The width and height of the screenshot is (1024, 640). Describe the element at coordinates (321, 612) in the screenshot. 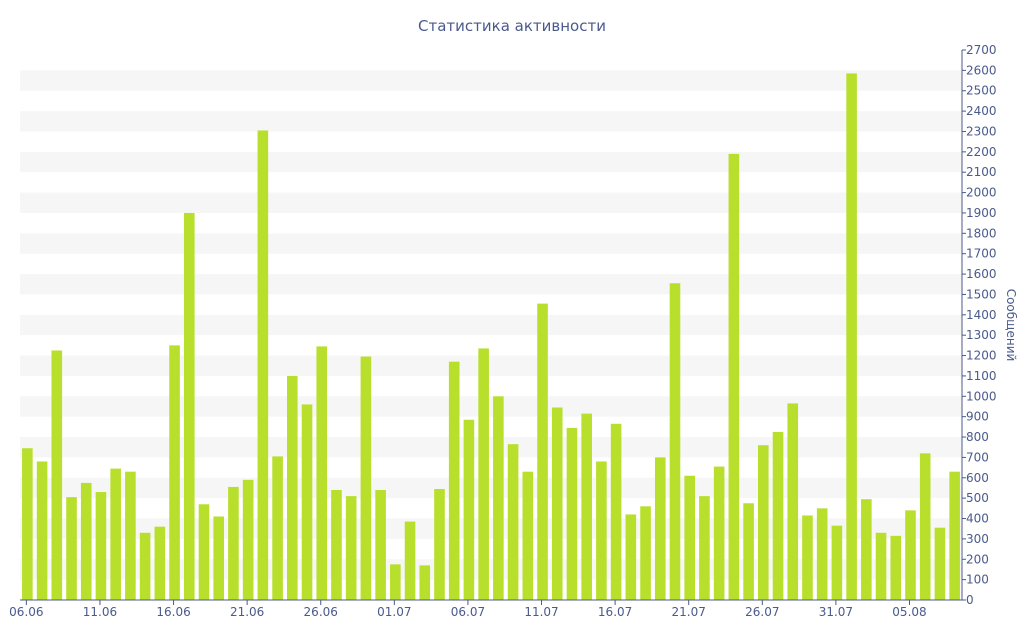

I see `x-tick-label: 26.06` at that location.